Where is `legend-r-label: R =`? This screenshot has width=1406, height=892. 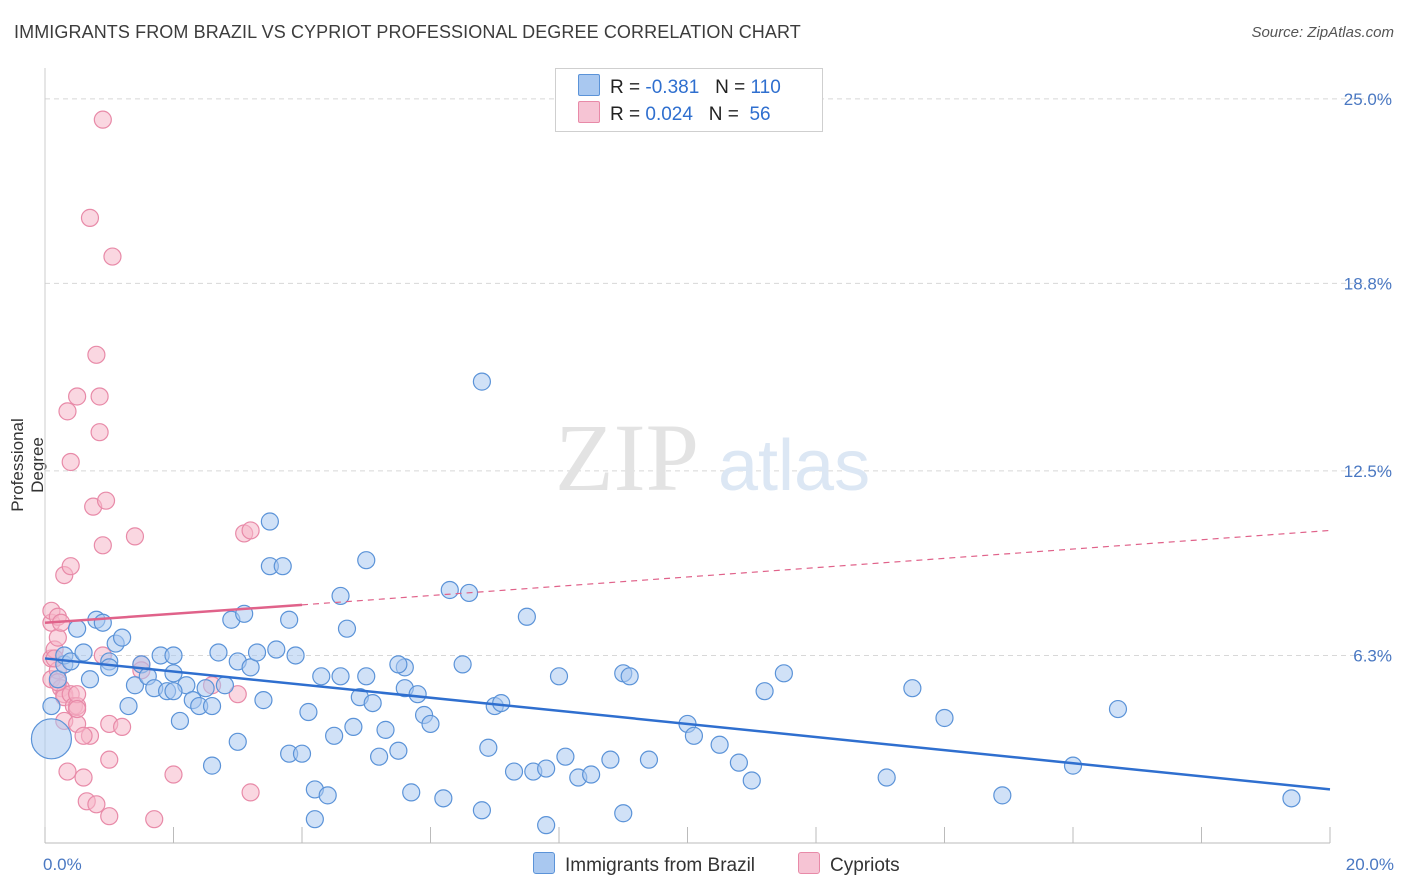 legend-r-label: R = is located at coordinates (625, 114).